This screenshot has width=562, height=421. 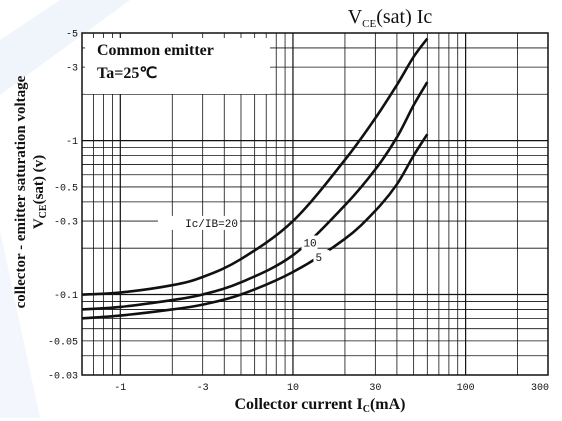 What do you see at coordinates (540, 388) in the screenshot?
I see `x-tick-label: 300` at bounding box center [540, 388].